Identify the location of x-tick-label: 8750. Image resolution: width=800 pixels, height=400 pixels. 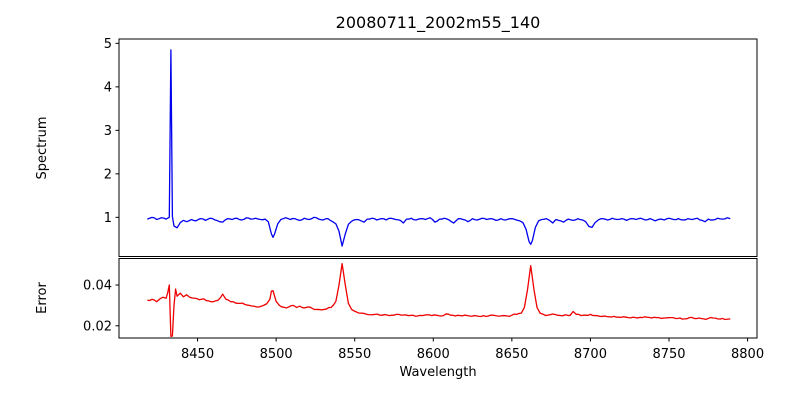
(668, 354).